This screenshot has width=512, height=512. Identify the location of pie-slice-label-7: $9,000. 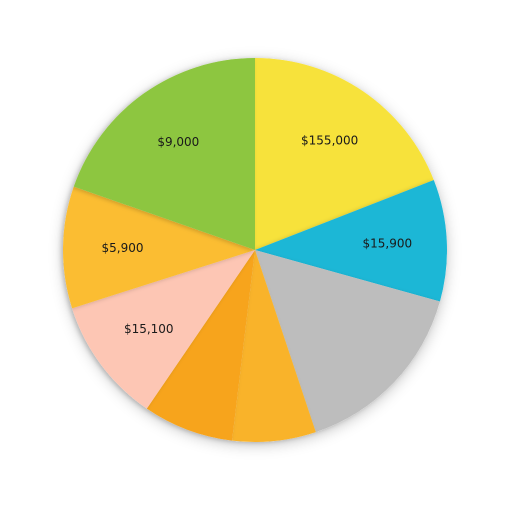
(178, 142).